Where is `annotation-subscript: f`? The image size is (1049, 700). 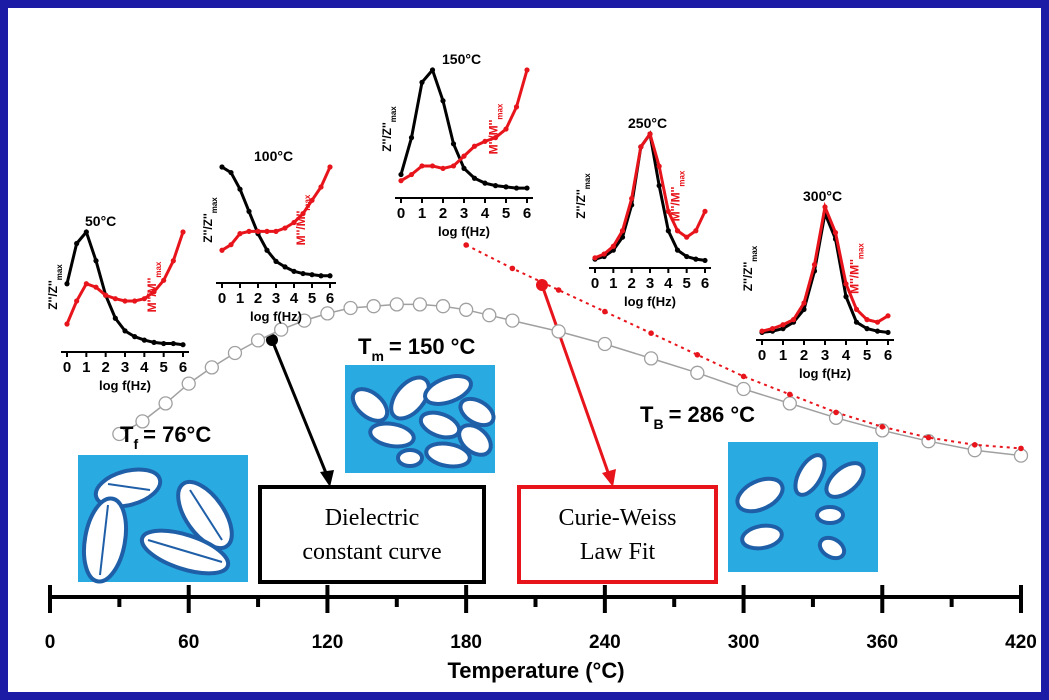 annotation-subscript: f is located at coordinates (135, 444).